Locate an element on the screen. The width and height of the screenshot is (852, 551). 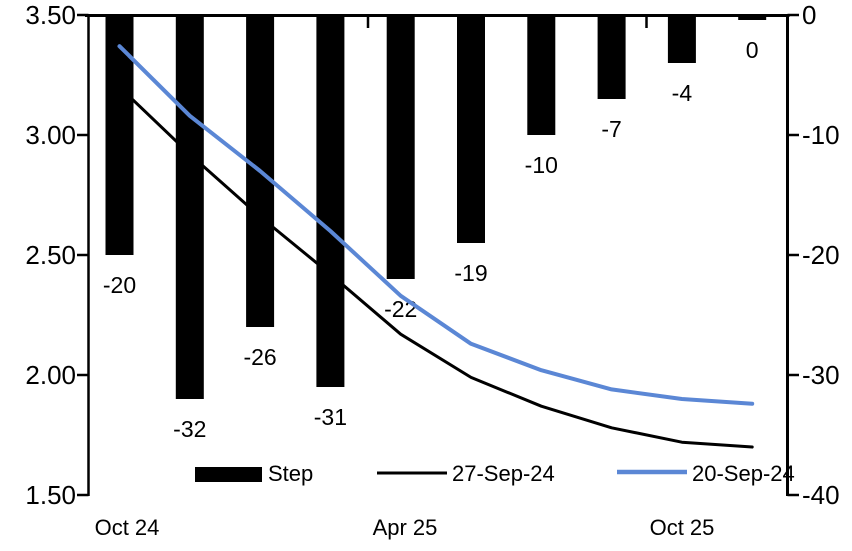
left-axis-tick-label: 2.50 is located at coordinates (50, 255).